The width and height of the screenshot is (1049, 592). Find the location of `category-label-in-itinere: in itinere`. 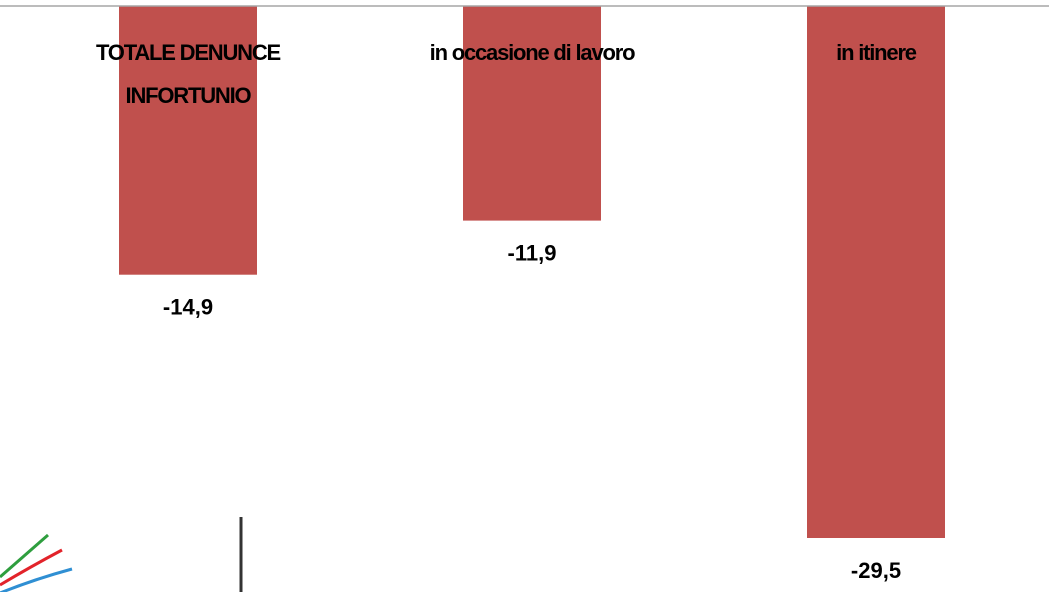

category-label-in-itinere: in itinere is located at coordinates (876, 52).